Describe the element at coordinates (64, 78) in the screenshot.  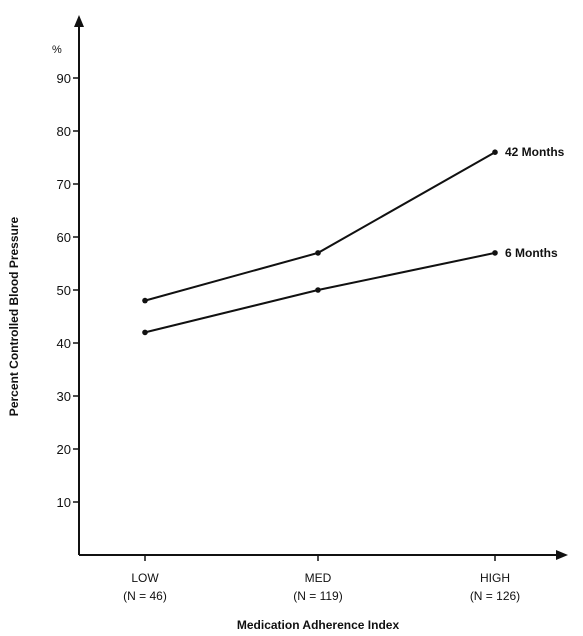
I see `y-tick-label: 90` at that location.